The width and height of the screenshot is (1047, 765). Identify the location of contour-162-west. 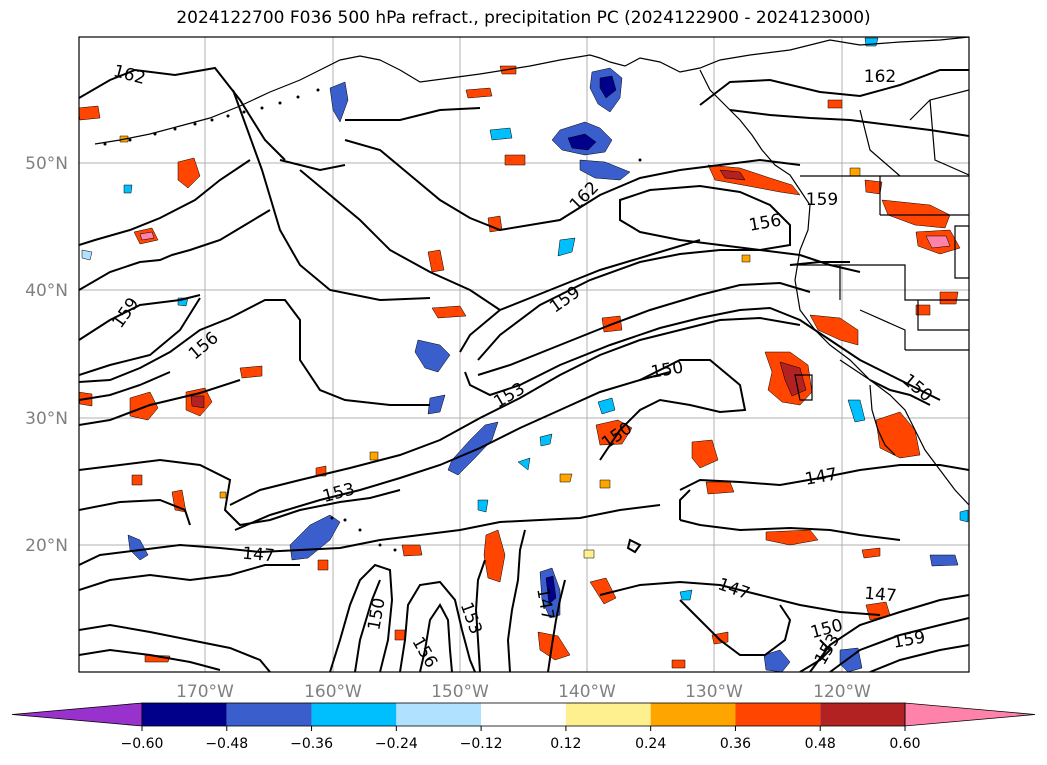
(182, 113).